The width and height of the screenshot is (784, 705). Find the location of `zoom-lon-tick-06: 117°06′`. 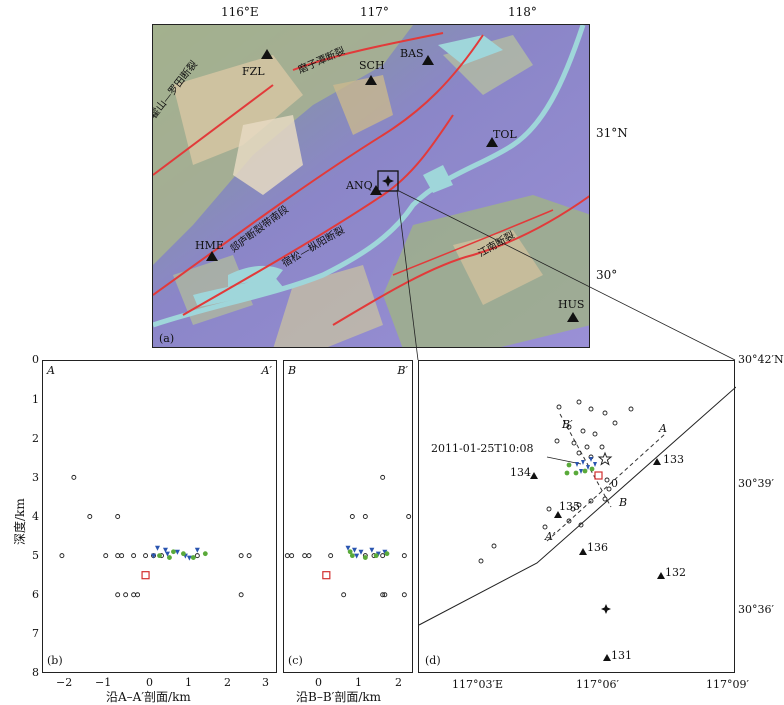

zoom-lon-tick-06: 117°06′ is located at coordinates (597, 684).